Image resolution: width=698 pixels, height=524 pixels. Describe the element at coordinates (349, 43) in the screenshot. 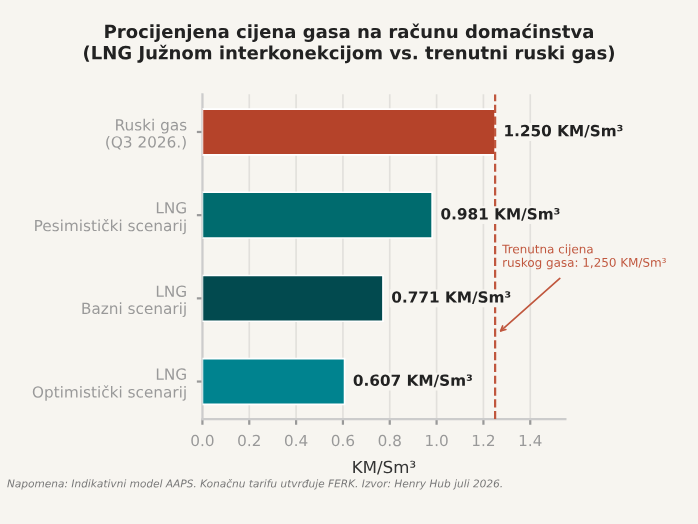

I see `chart-title: Procijenjena cijena gasa na računu domaćinstva (LNG Južnom interkonekcijom vs. trenutni ruski gas)` at that location.